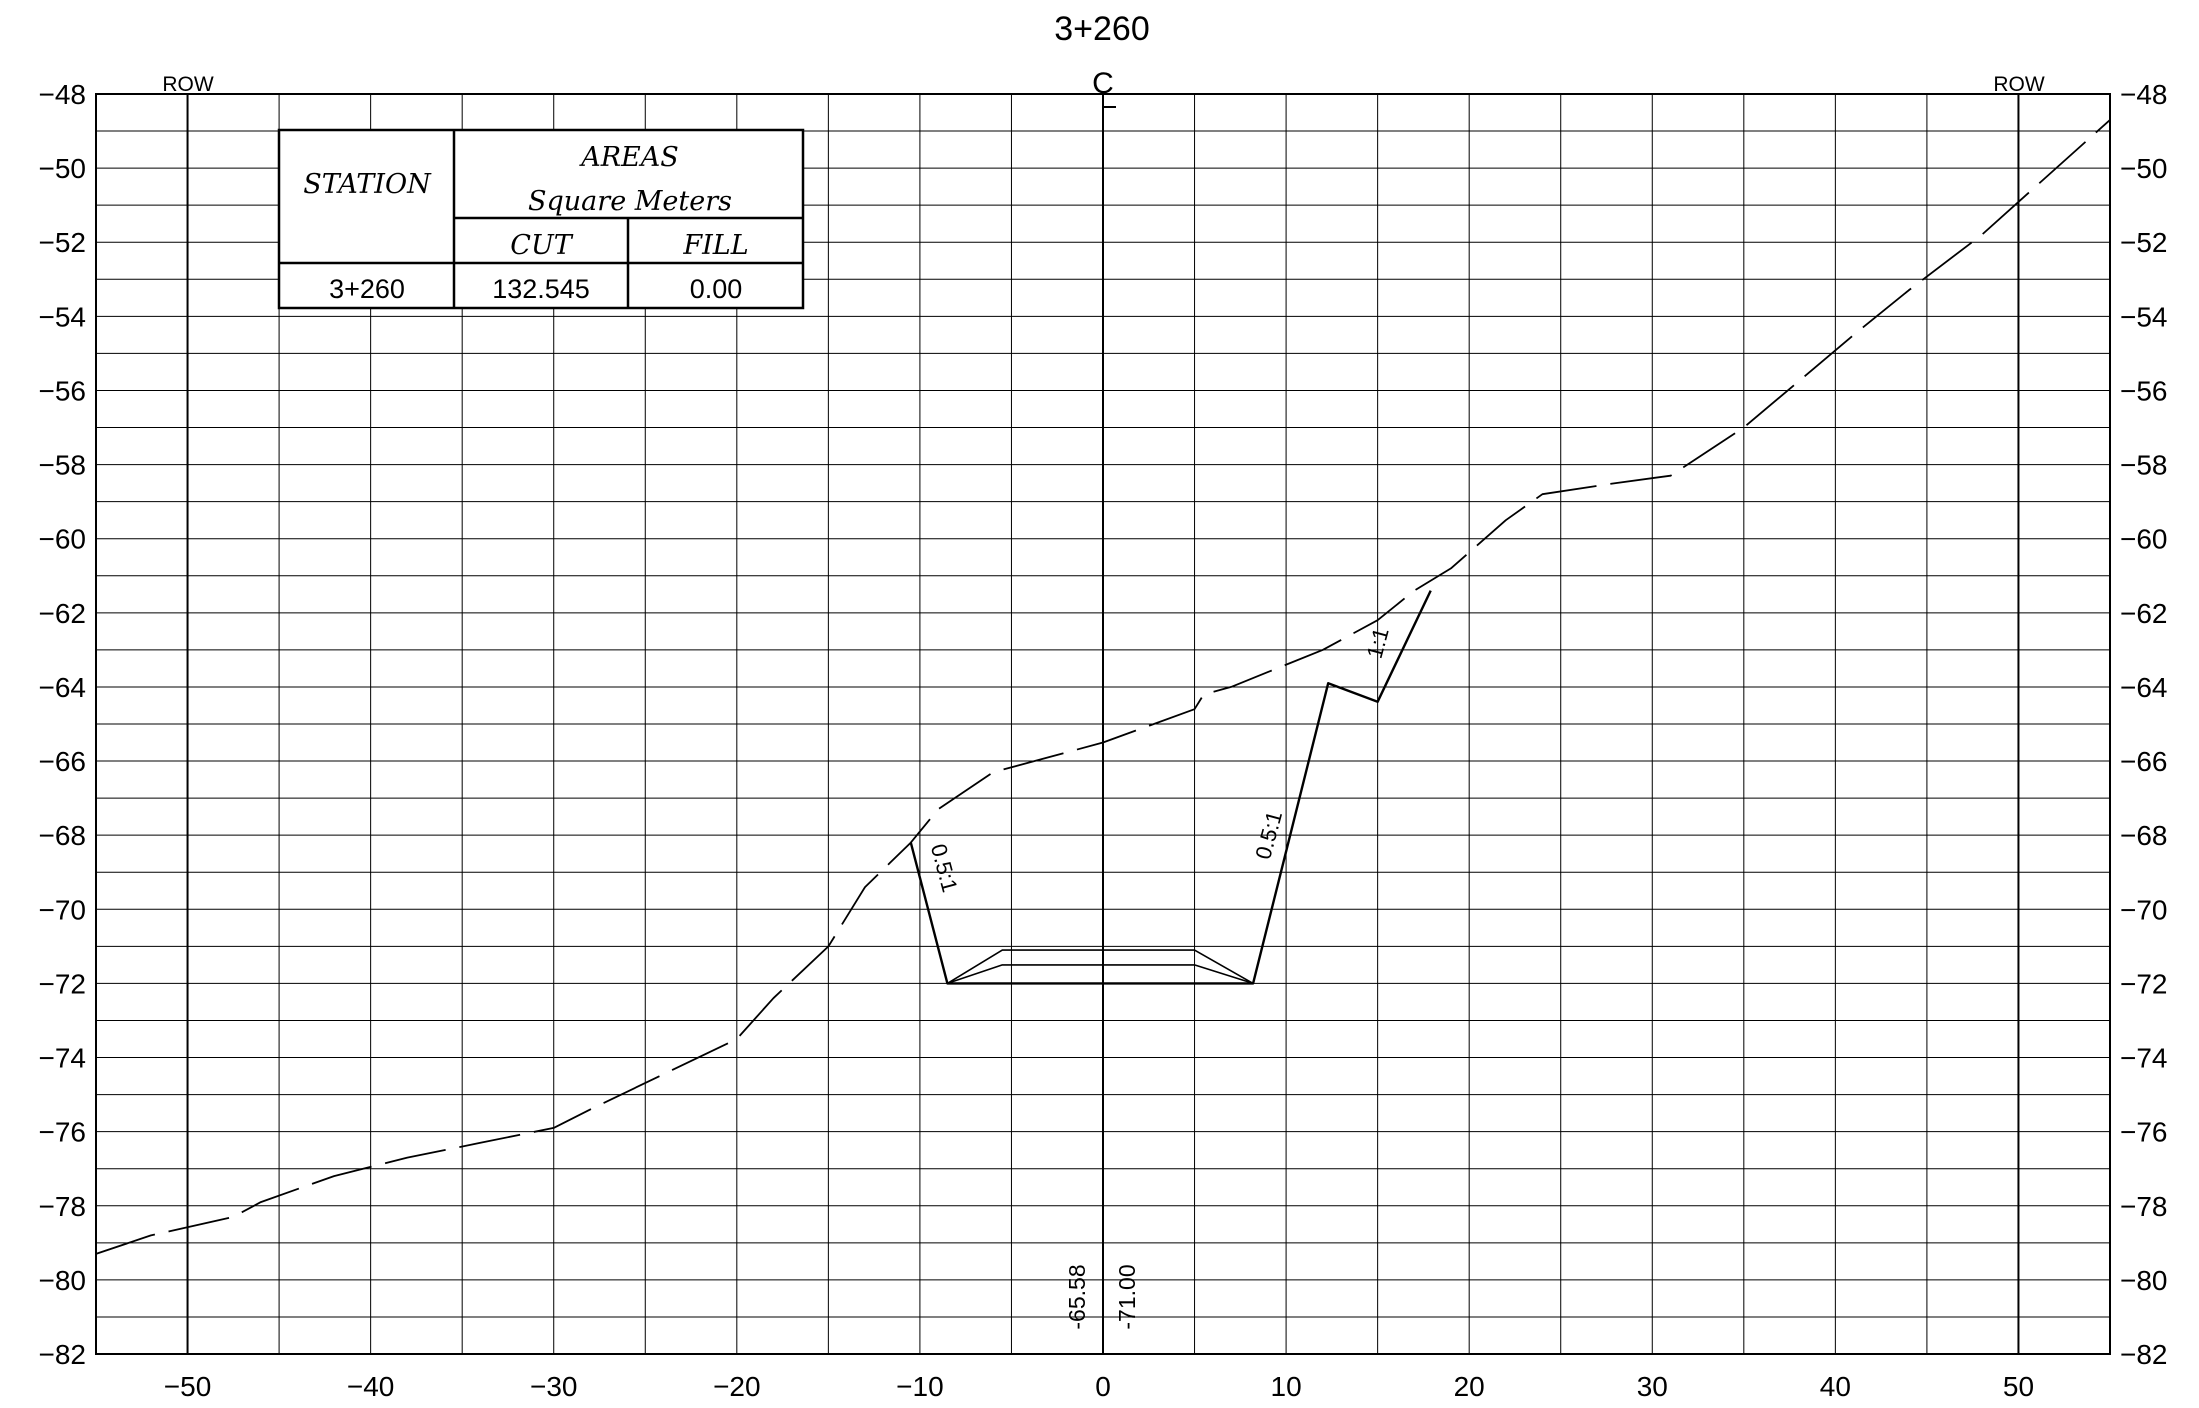  I want to click on x-axis-tick-labels: −50 −40 −30 −20 −10 0 10 20 30 40 50, so click(1099, 1386).